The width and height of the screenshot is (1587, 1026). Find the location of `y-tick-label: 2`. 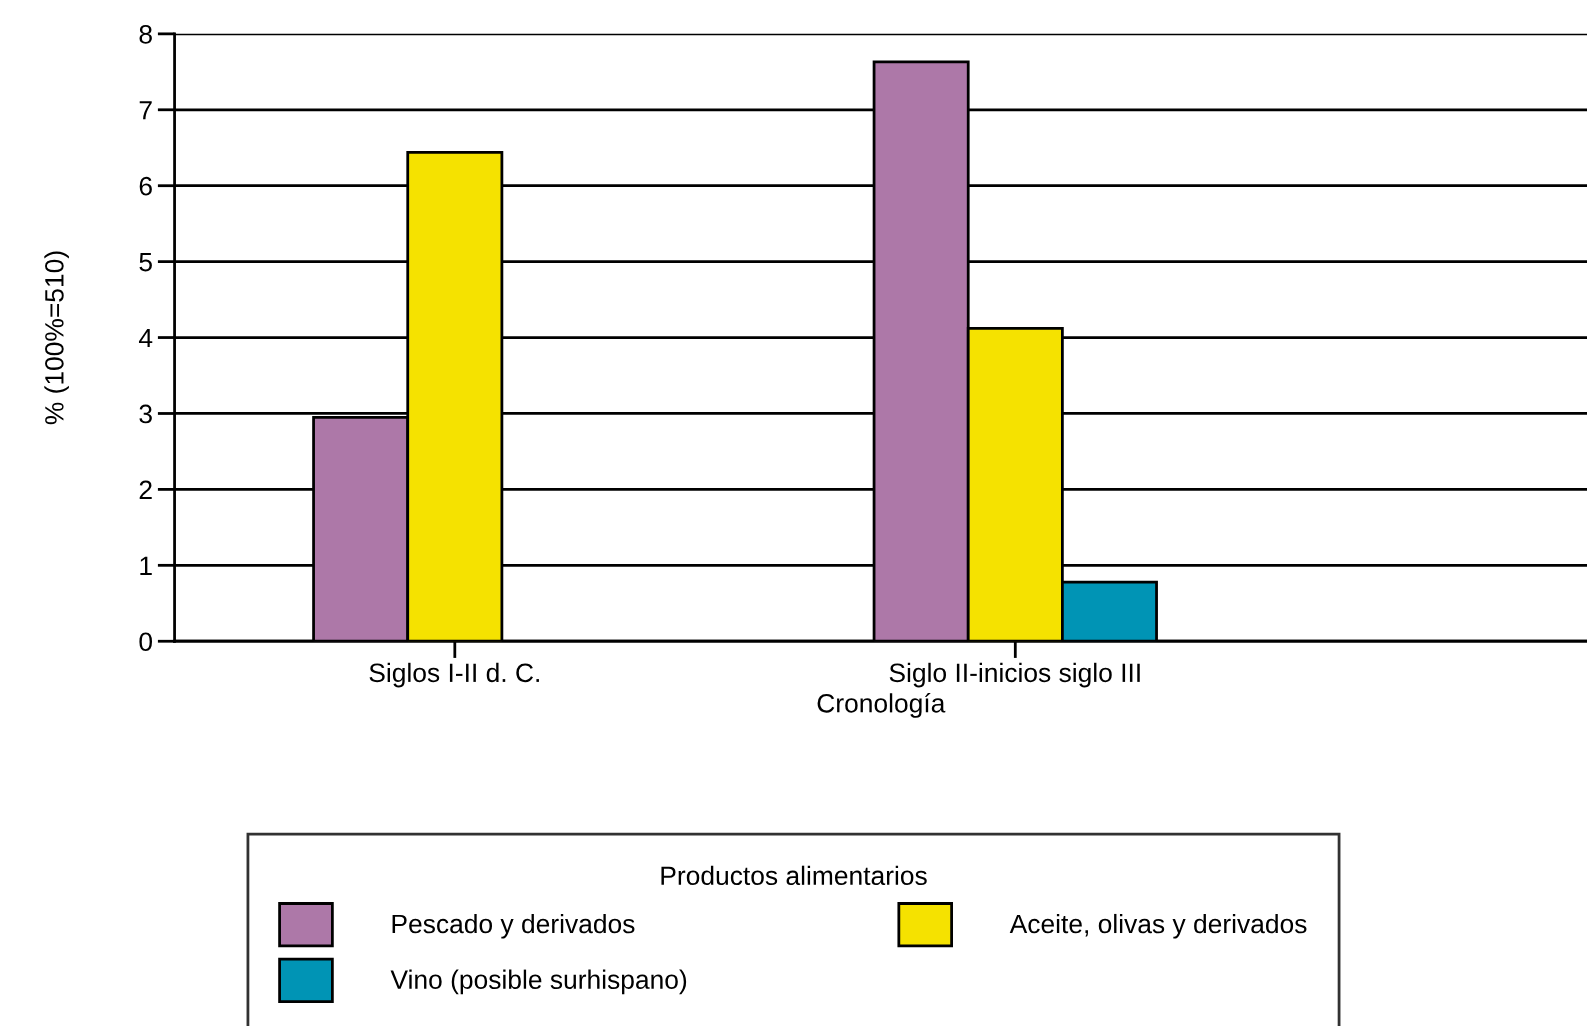

y-tick-label: 2 is located at coordinates (145, 489).